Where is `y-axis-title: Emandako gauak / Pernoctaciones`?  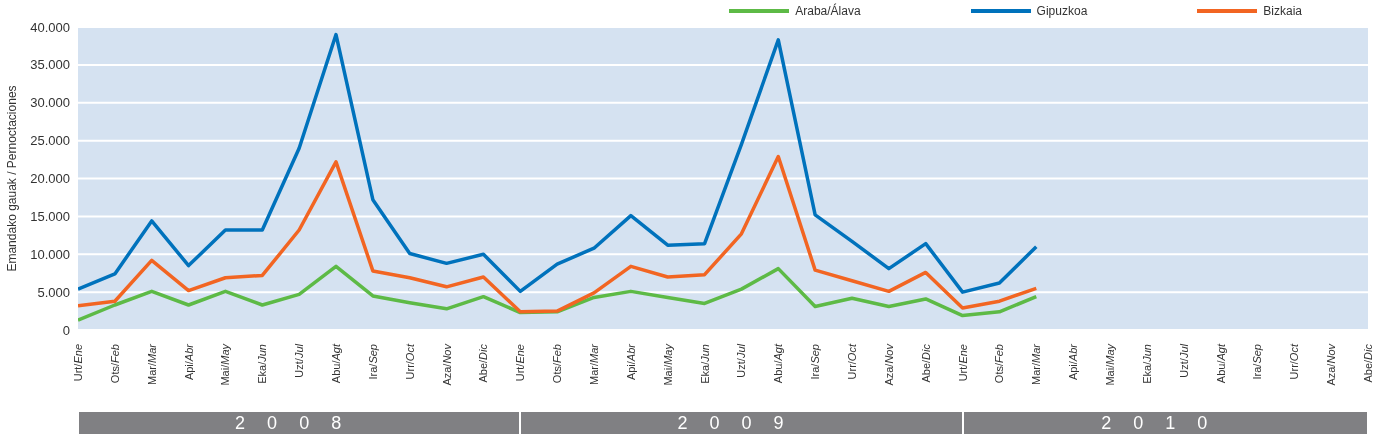
y-axis-title: Emandako gauak / Pernoctaciones is located at coordinates (12, 178).